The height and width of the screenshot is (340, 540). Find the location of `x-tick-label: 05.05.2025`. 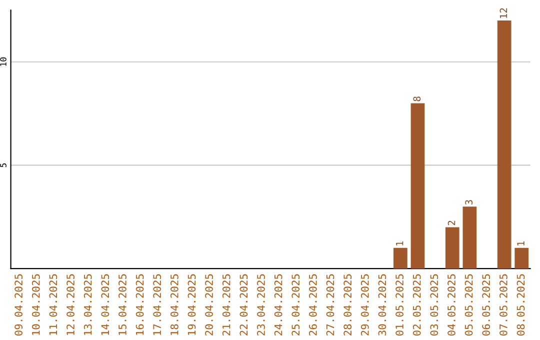

x-tick-label: 05.05.2025 is located at coordinates (468, 305).